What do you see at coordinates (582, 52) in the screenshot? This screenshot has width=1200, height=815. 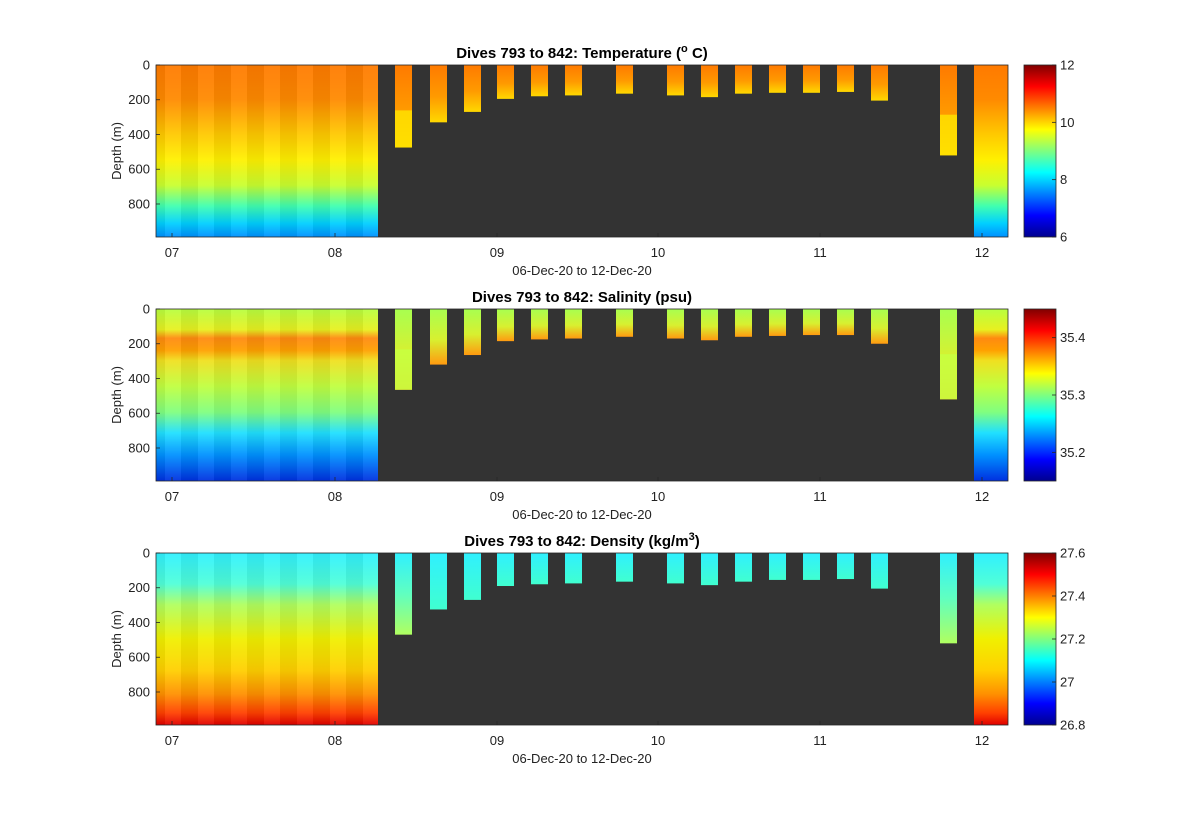 I see `chart-title: Dives 793 to 842: Temperature (o C)` at bounding box center [582, 52].